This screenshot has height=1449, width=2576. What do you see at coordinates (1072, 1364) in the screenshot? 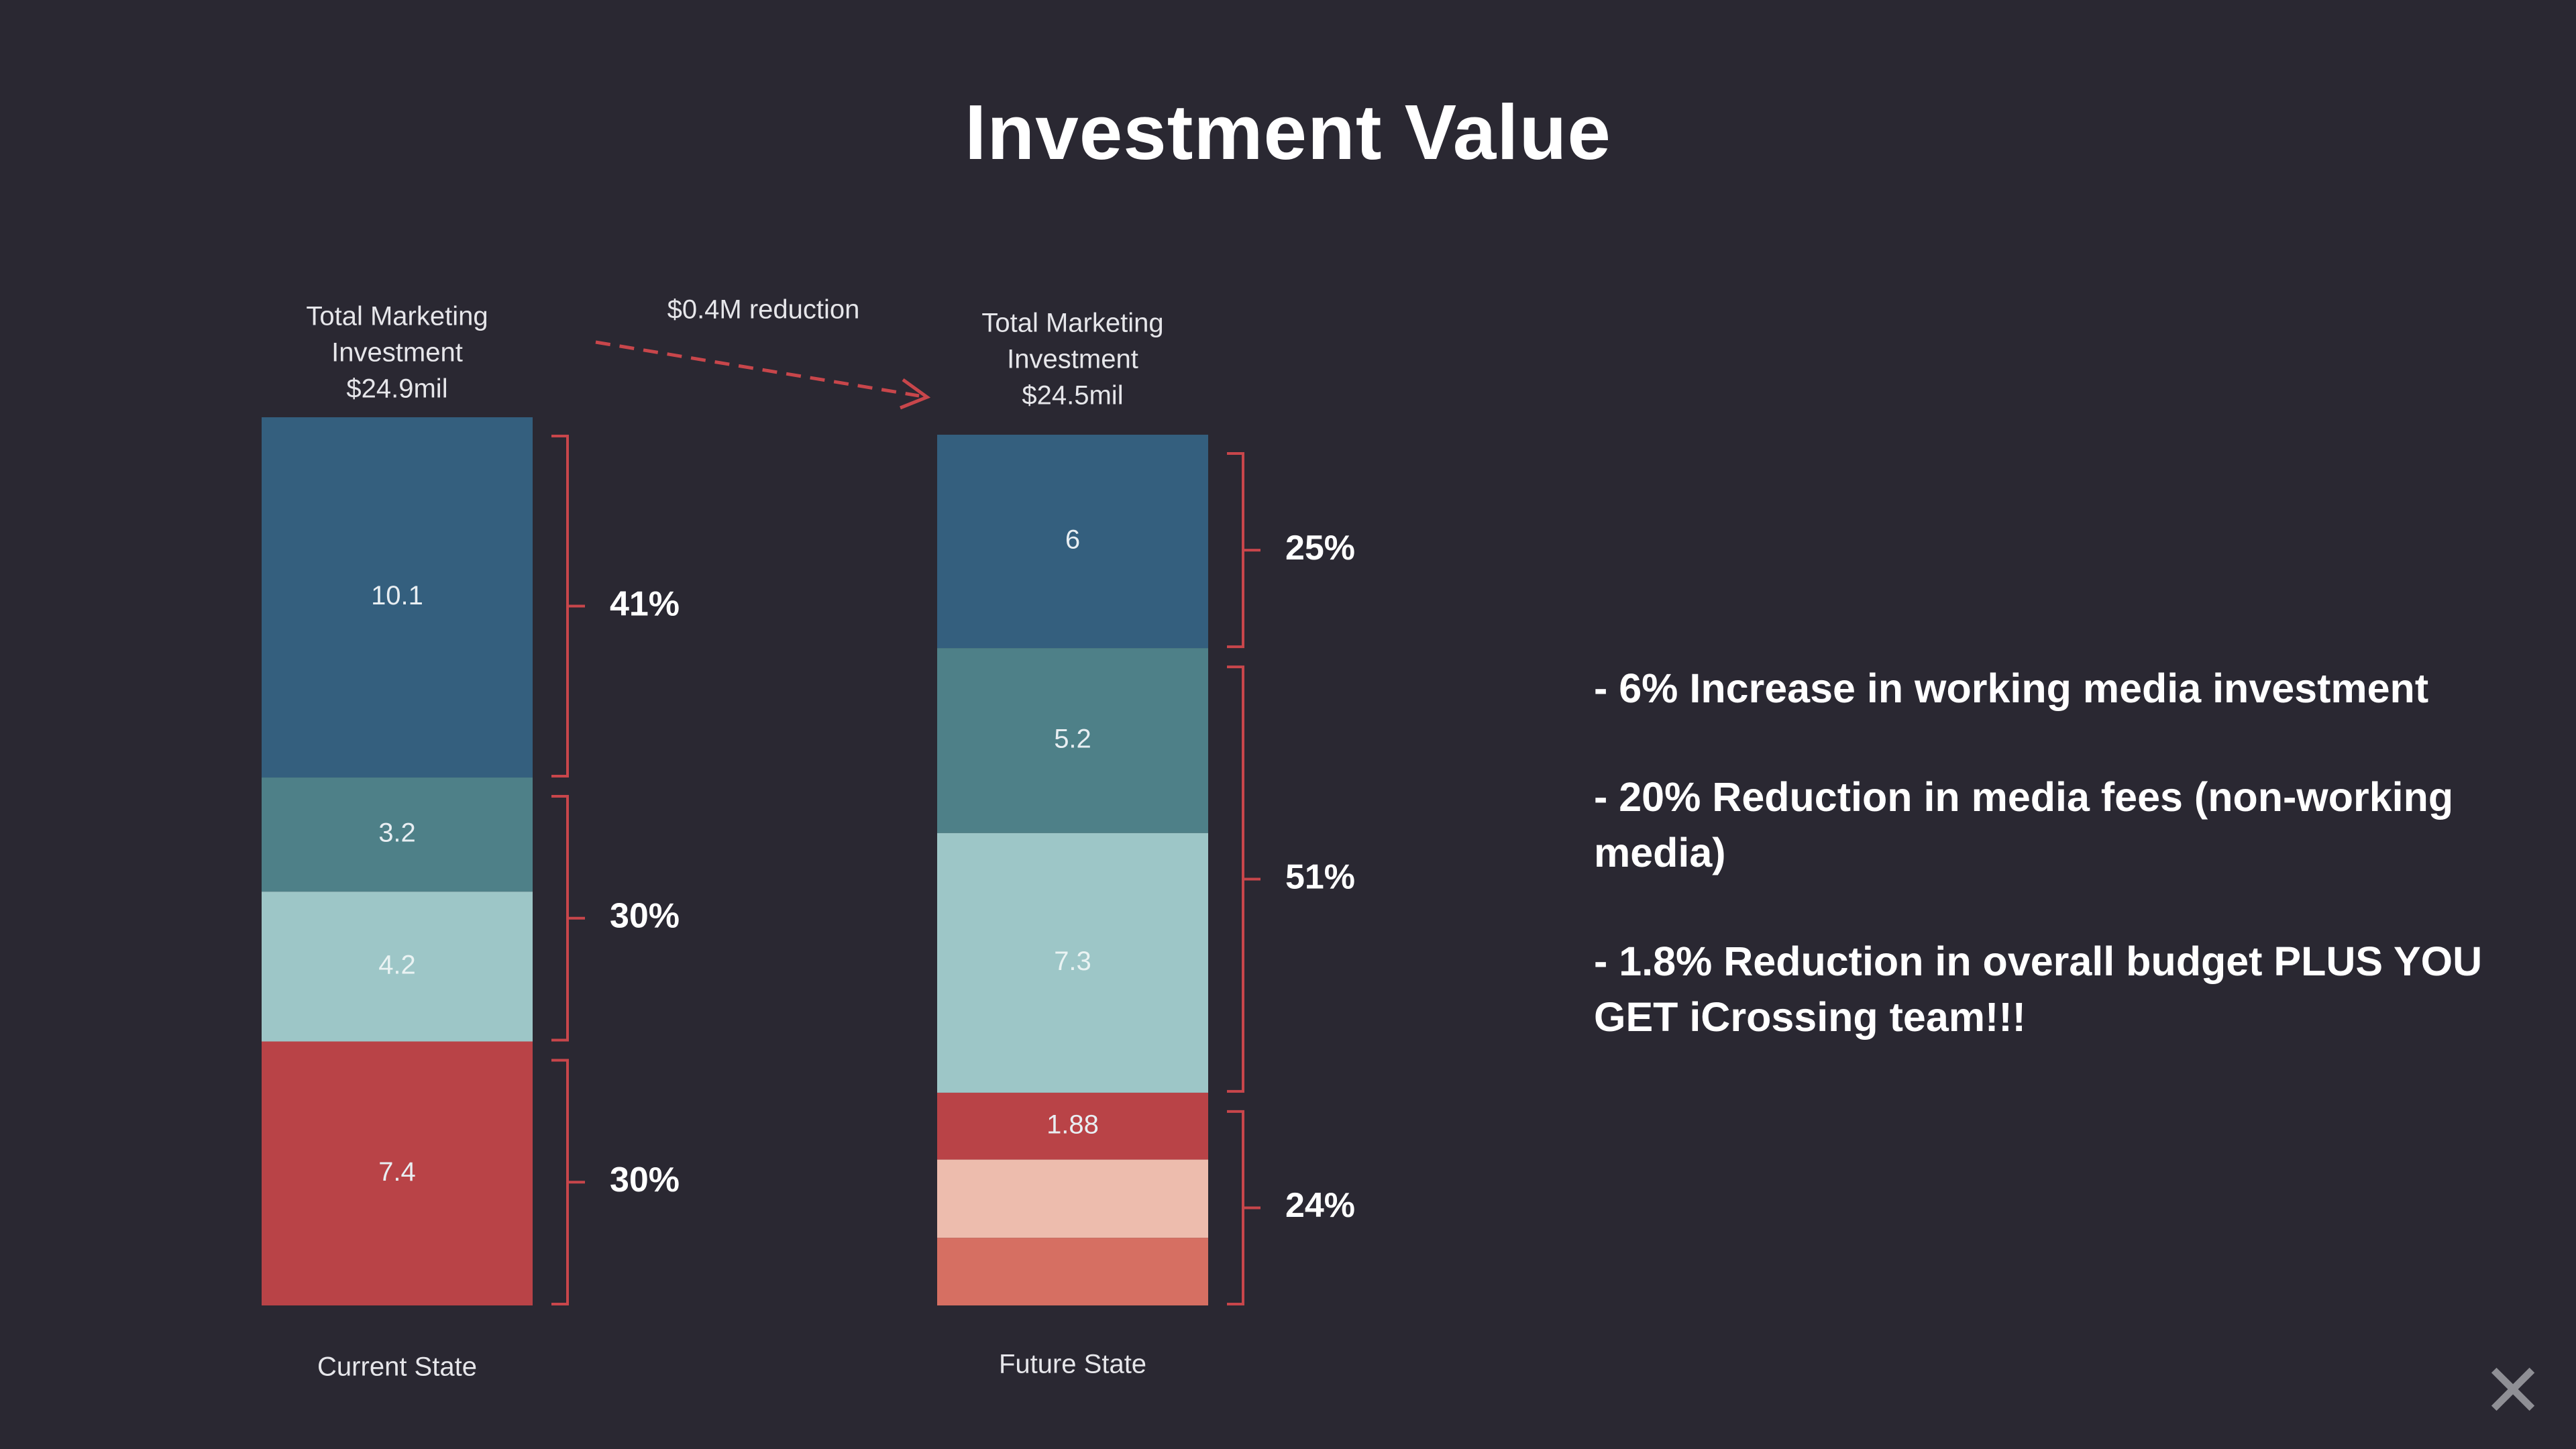
I see `category-label: Future State` at bounding box center [1072, 1364].